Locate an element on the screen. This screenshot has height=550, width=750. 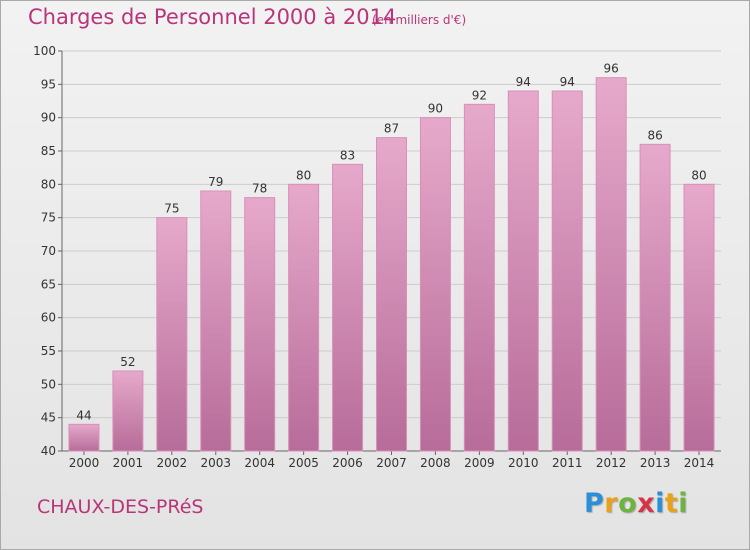
bar-value-label: 79 is located at coordinates (215, 182).